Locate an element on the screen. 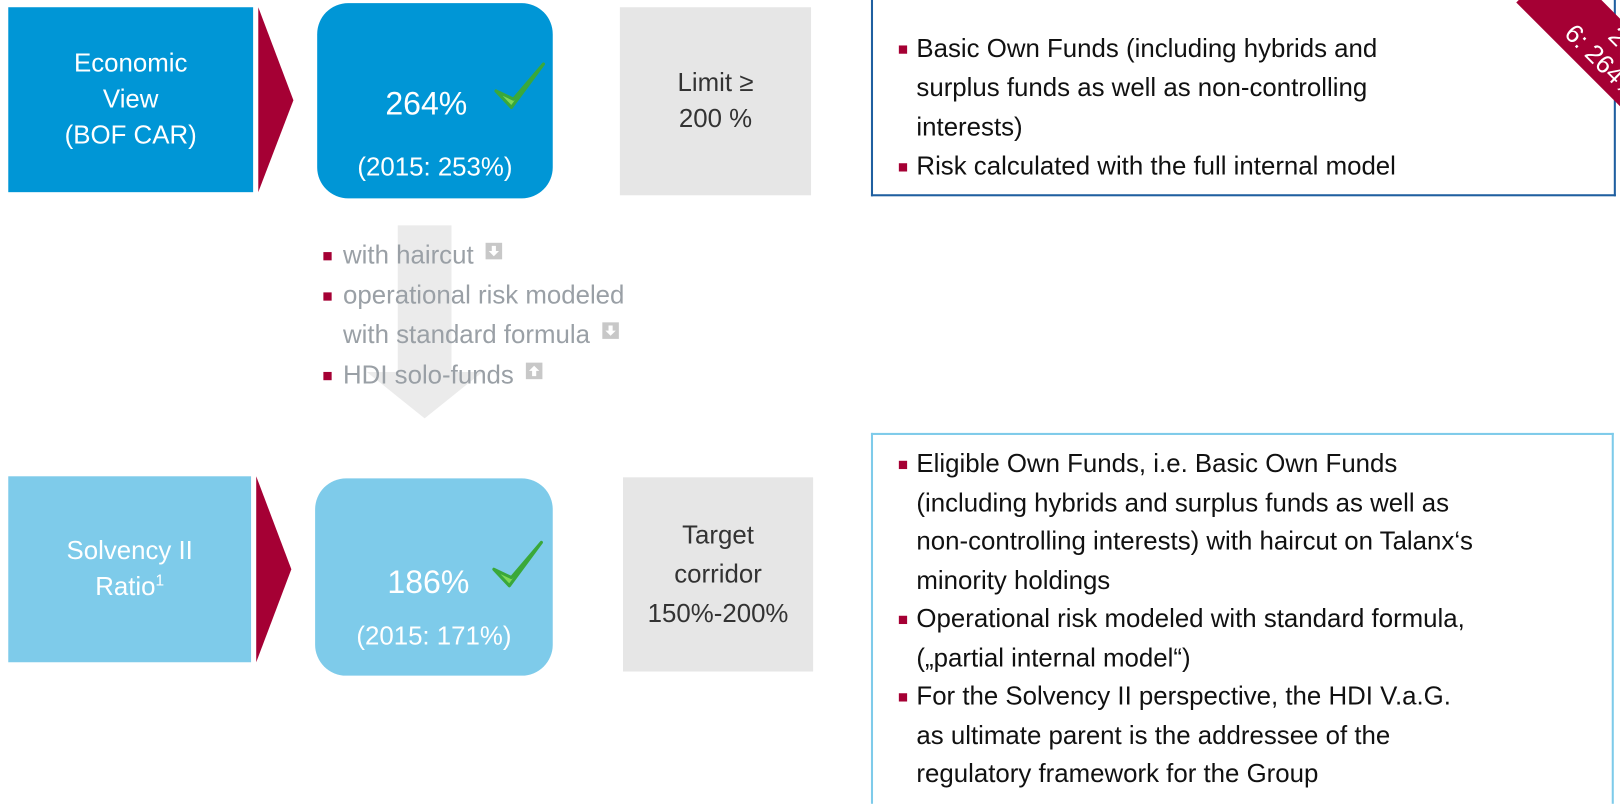  ratio-box: 186% (2015: 171%) is located at coordinates (434, 577).